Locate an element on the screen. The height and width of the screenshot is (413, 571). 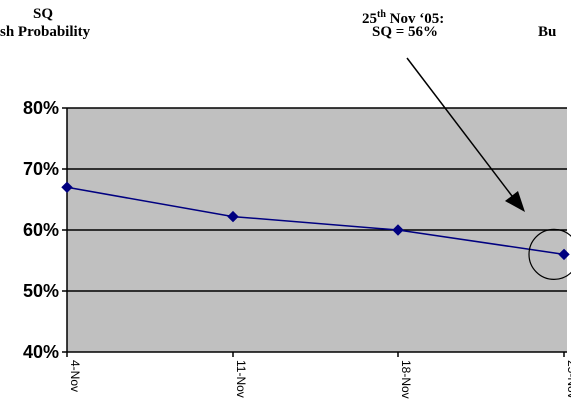
data-point-11-Nov is located at coordinates (233, 216).